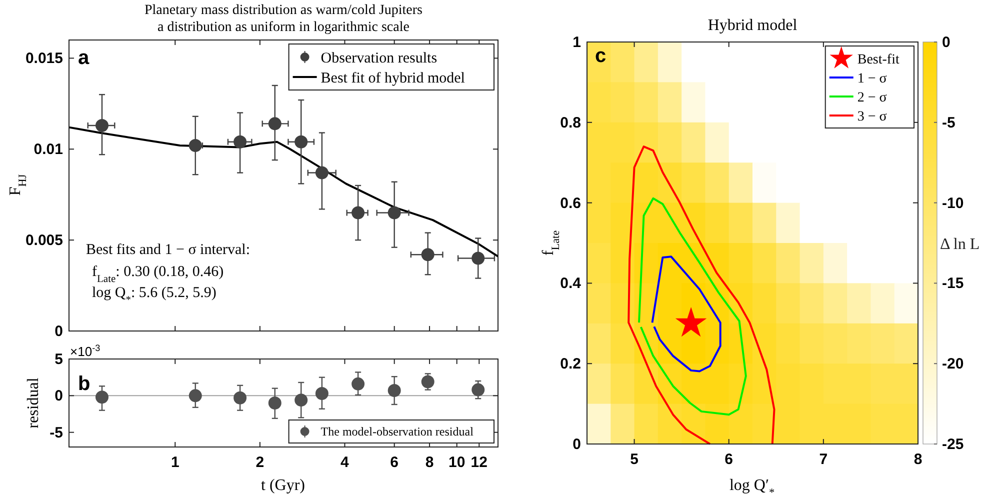  What do you see at coordinates (56, 433) in the screenshot?
I see `y-tick-label: -5` at bounding box center [56, 433].